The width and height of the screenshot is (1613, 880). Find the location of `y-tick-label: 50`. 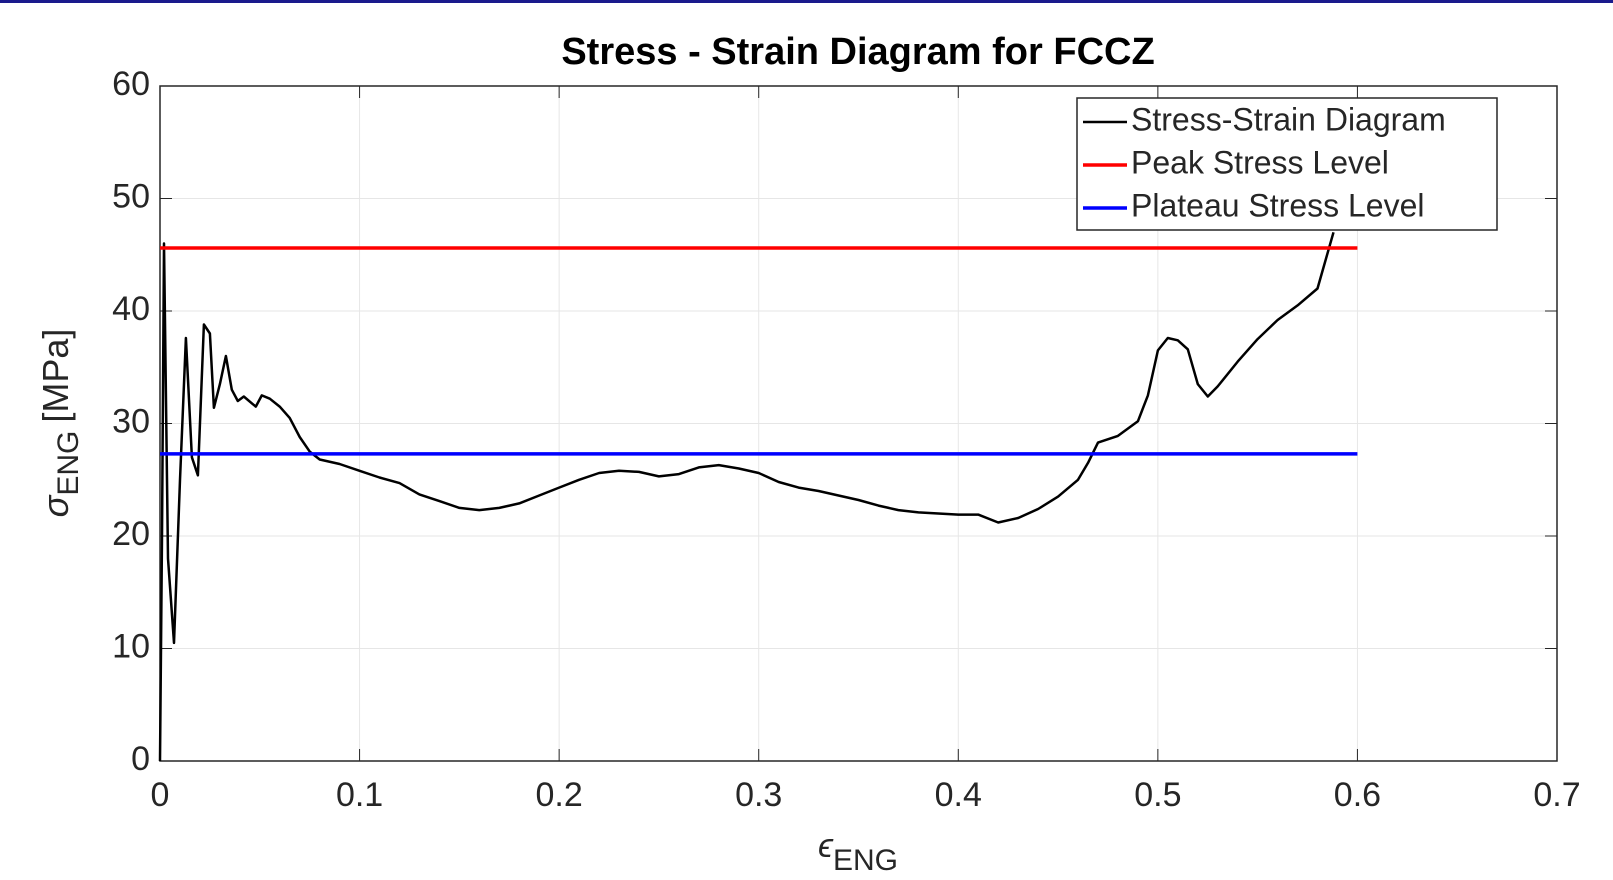

y-tick-label: 50 is located at coordinates (131, 196).